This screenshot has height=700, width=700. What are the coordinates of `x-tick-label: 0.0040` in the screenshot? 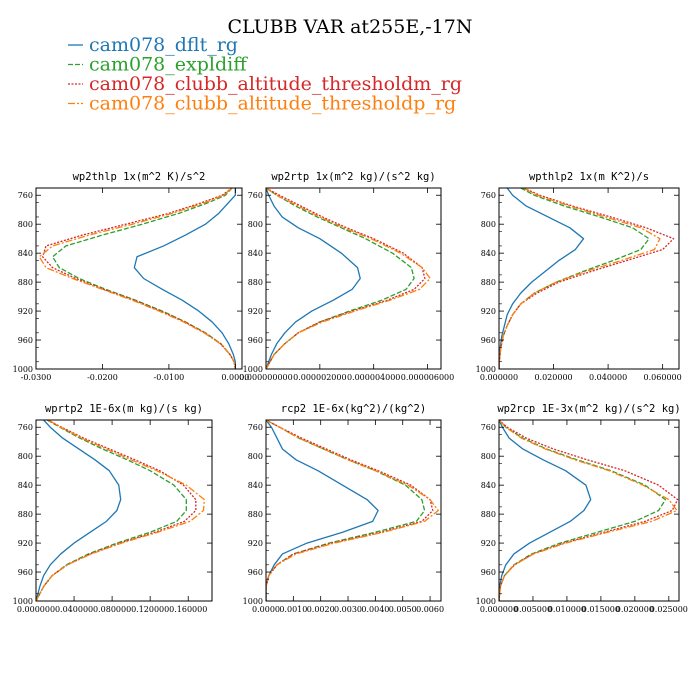 It's located at (375, 609).